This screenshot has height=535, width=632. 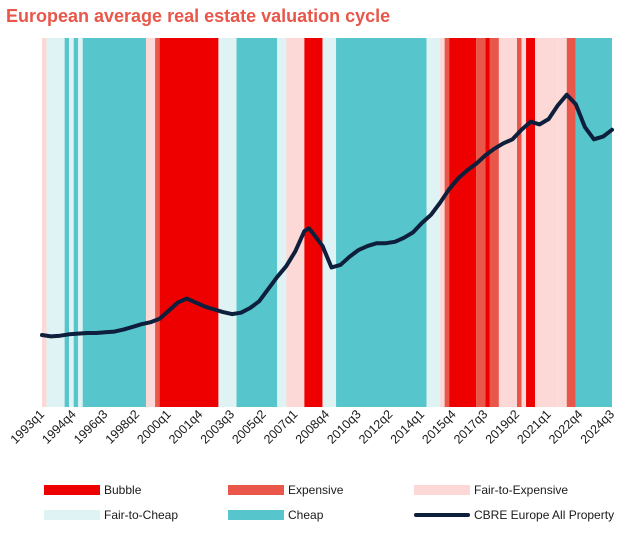 I want to click on x-tick-label: 2022q4, so click(x=565, y=426).